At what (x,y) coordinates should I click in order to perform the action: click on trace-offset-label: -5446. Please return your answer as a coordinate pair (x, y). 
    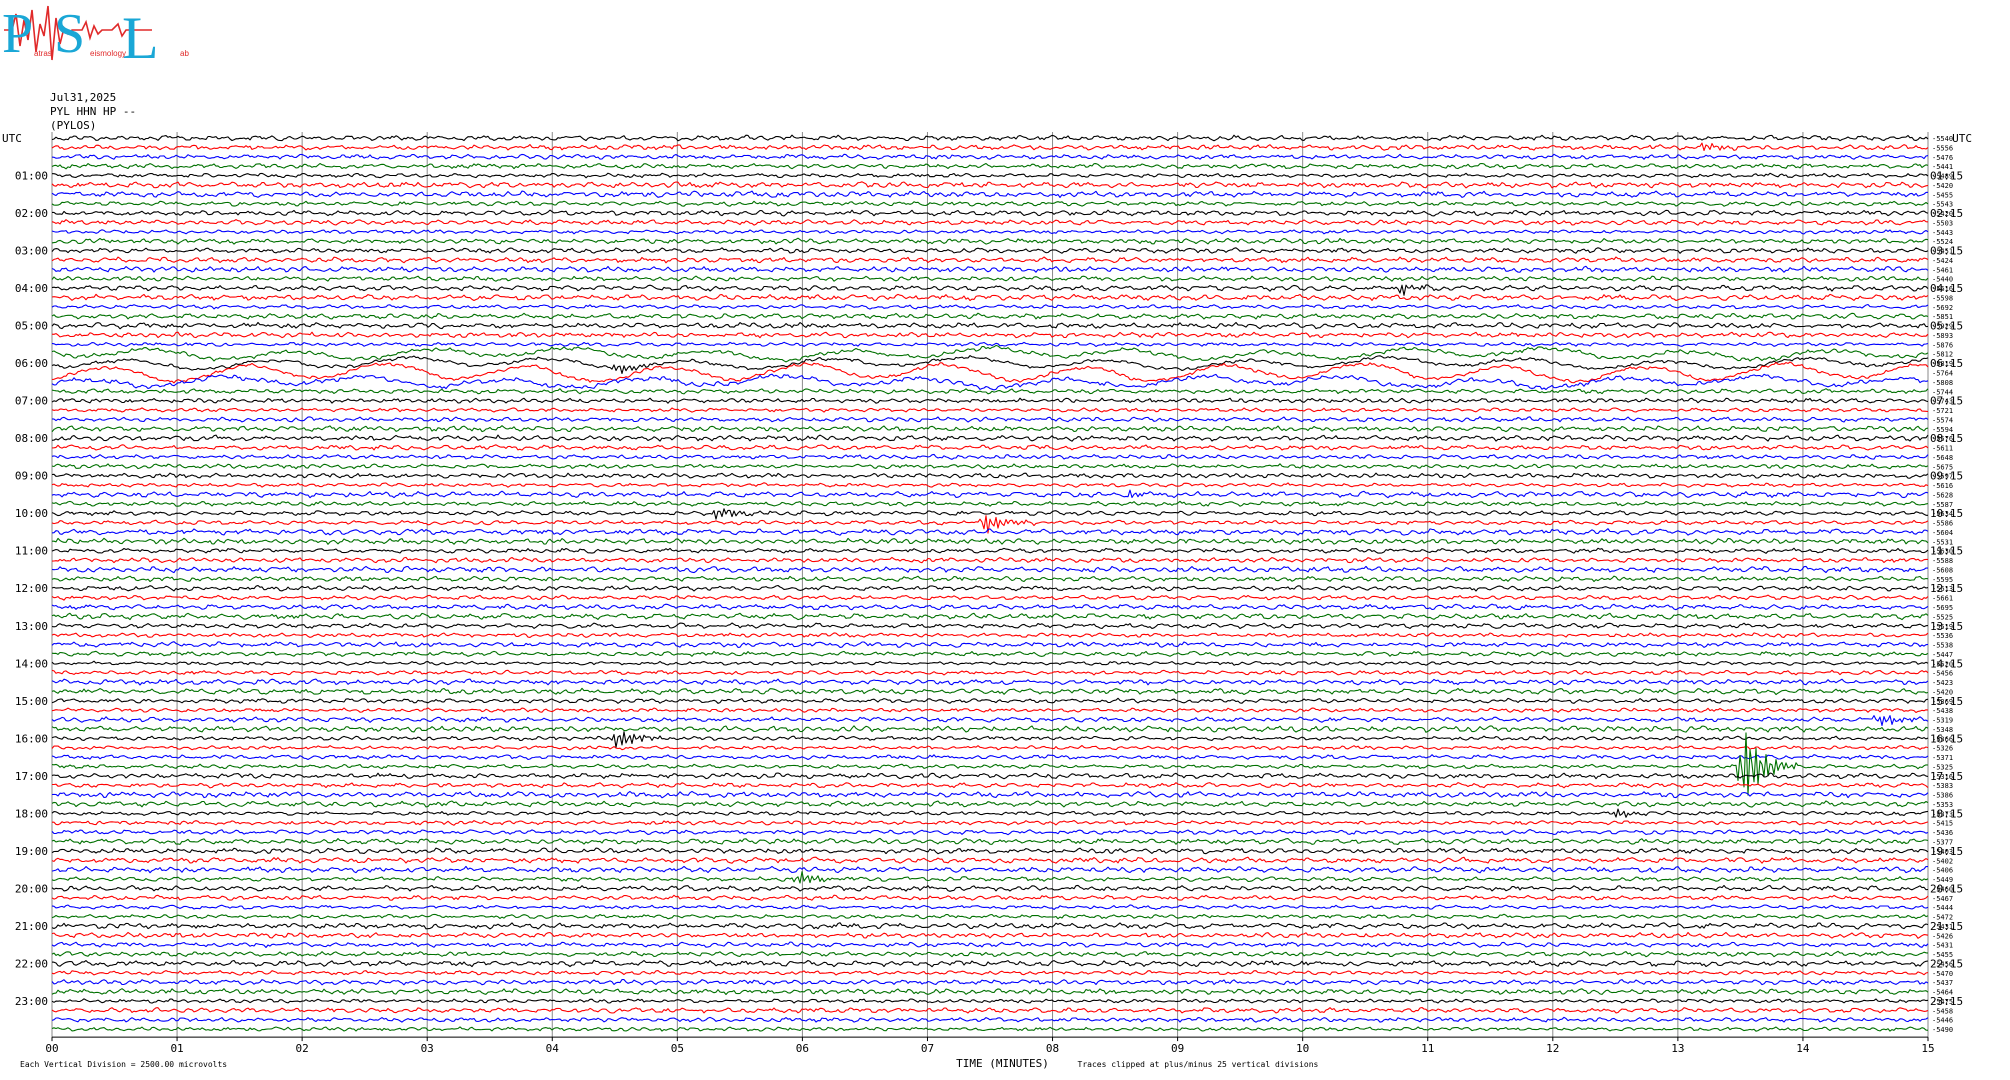
    Looking at the image, I should click on (1942, 1021).